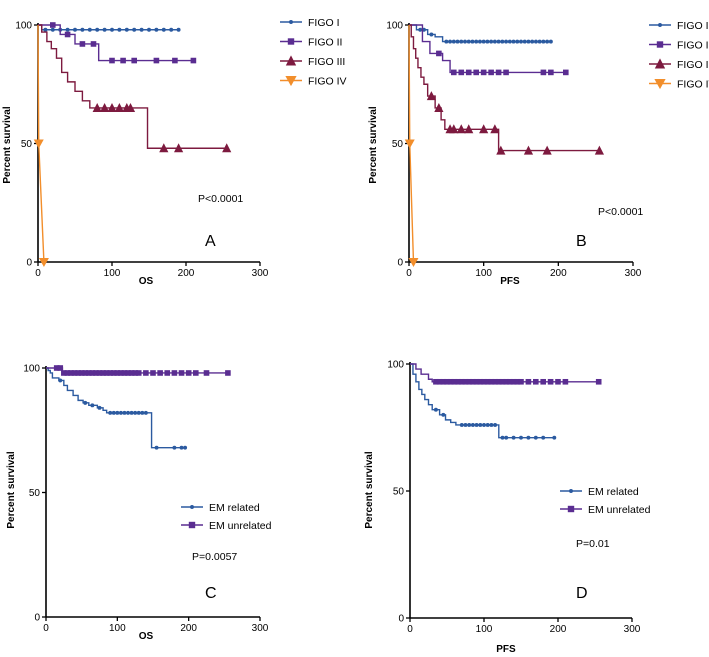 This screenshot has height=657, width=709. Describe the element at coordinates (121, 546) in the screenshot. I see `panel-c: Percent survival OS P=0.0057 C` at that location.